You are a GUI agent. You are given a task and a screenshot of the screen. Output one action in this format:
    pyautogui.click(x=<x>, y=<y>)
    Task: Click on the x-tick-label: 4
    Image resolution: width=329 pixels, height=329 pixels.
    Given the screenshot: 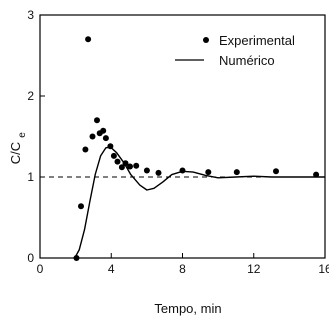 What is the action you would take?
    pyautogui.click(x=111, y=269)
    